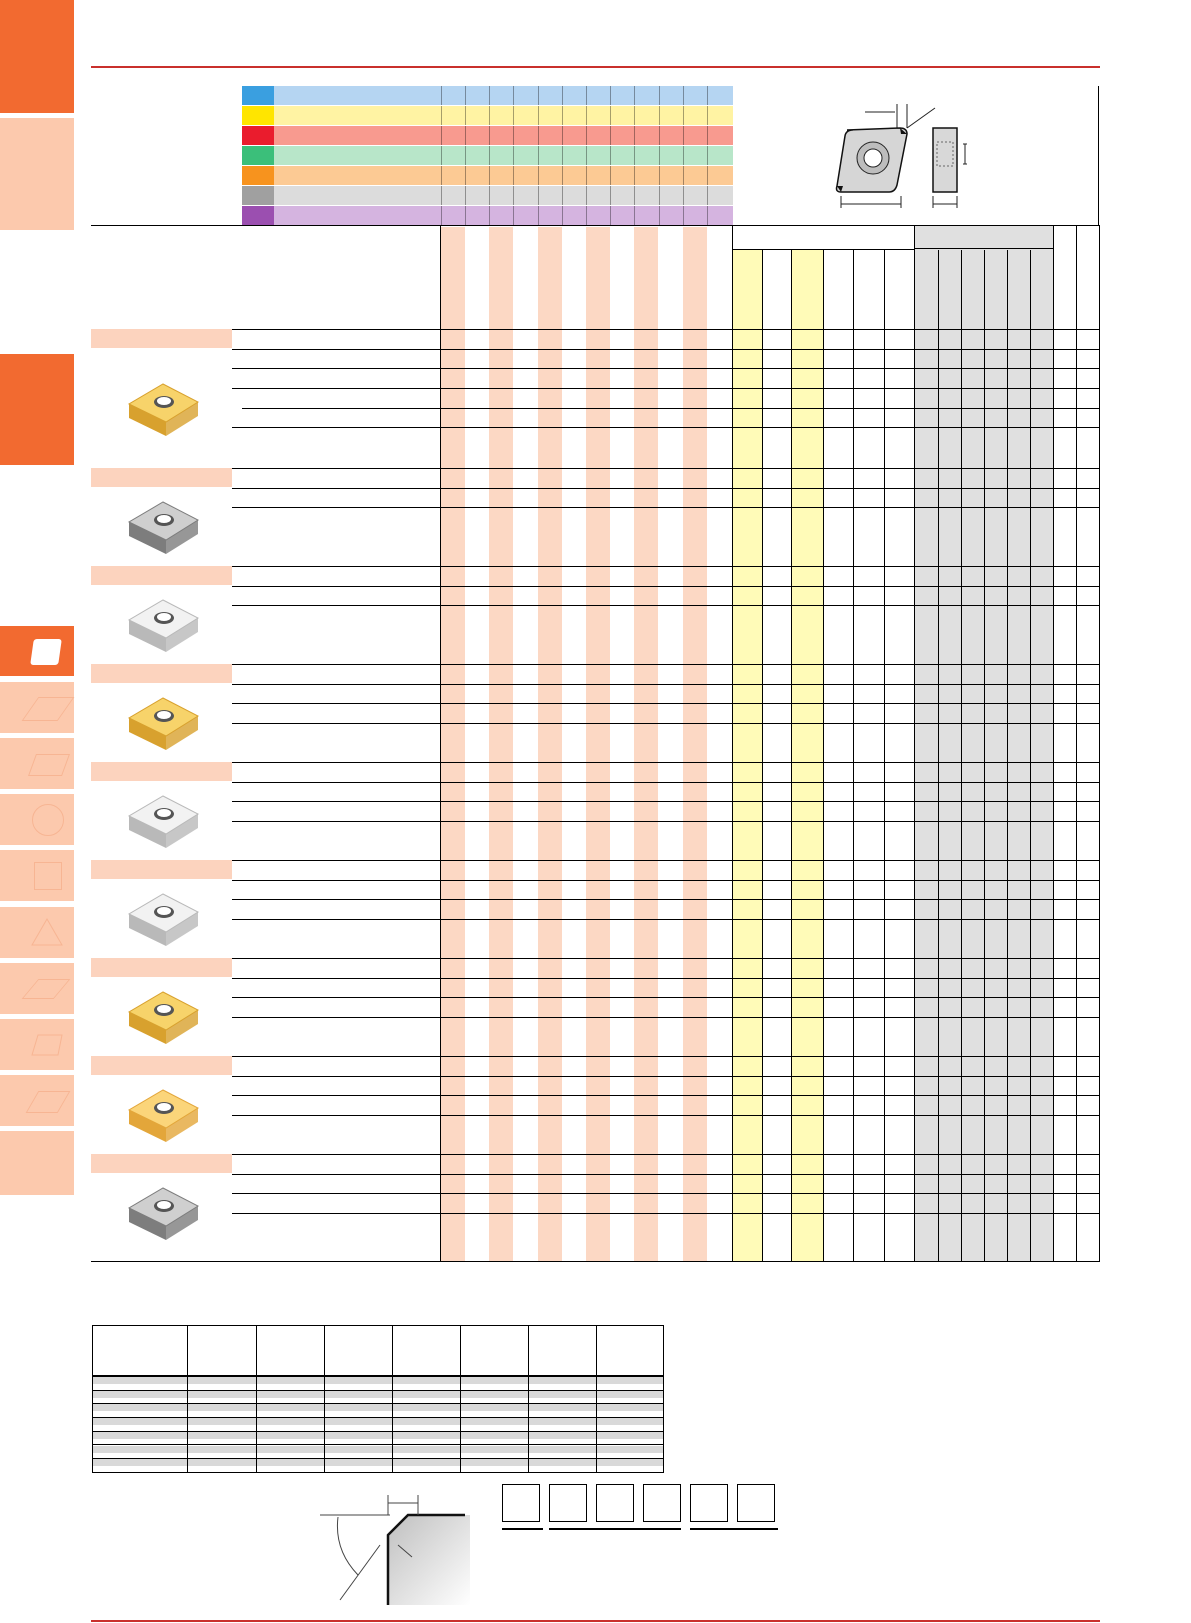 This screenshot has width=1191, height=1623. I want to click on tab-trapezoid, so click(37, 1044).